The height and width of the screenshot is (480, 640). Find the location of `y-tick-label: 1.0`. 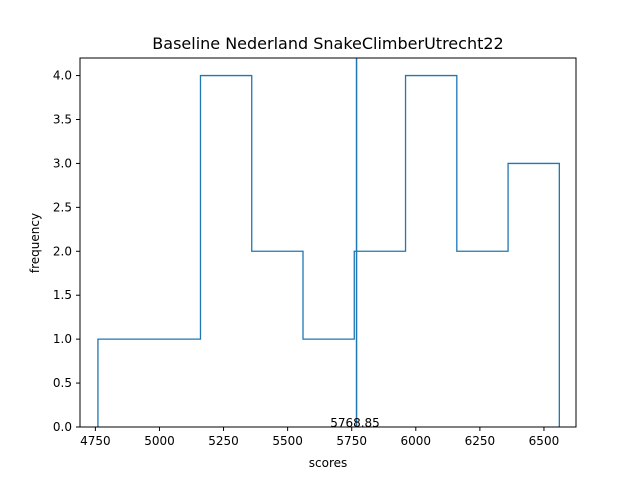

y-tick-label: 1.0 is located at coordinates (62, 339).